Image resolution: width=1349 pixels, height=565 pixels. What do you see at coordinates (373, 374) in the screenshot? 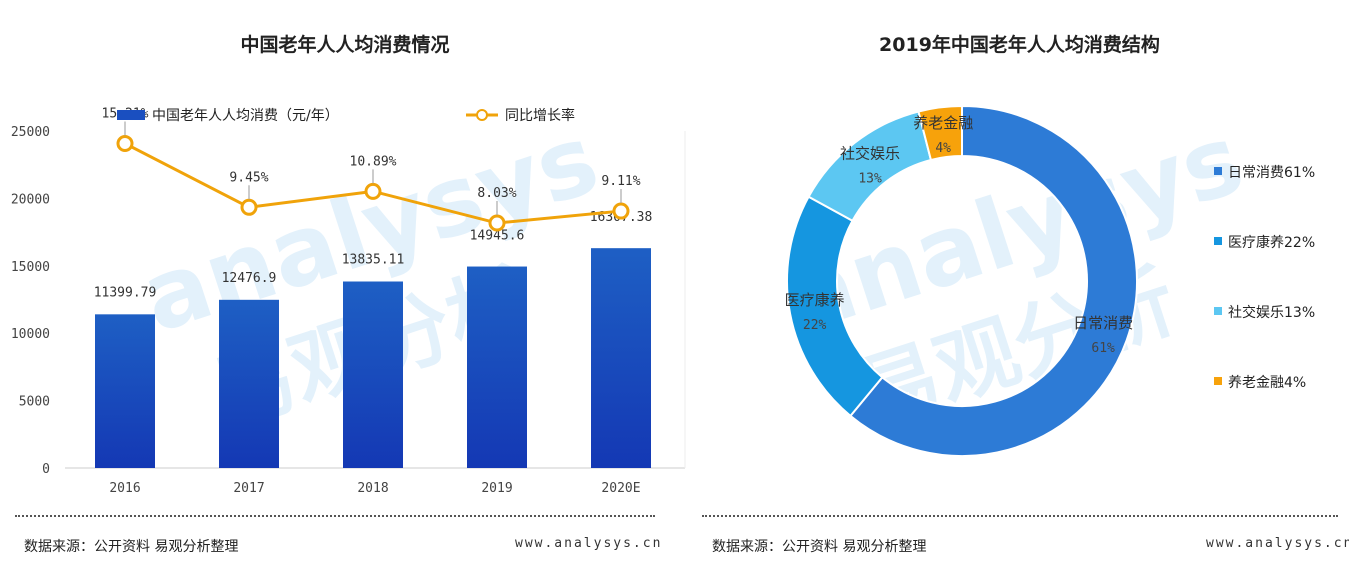
I see `bar-2018` at bounding box center [373, 374].